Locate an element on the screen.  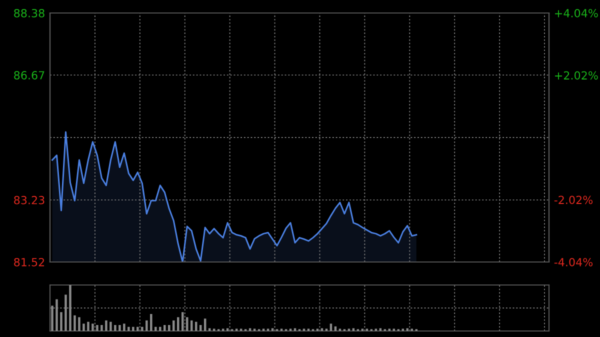
y-tick-label: 81.52 is located at coordinates (29, 262).